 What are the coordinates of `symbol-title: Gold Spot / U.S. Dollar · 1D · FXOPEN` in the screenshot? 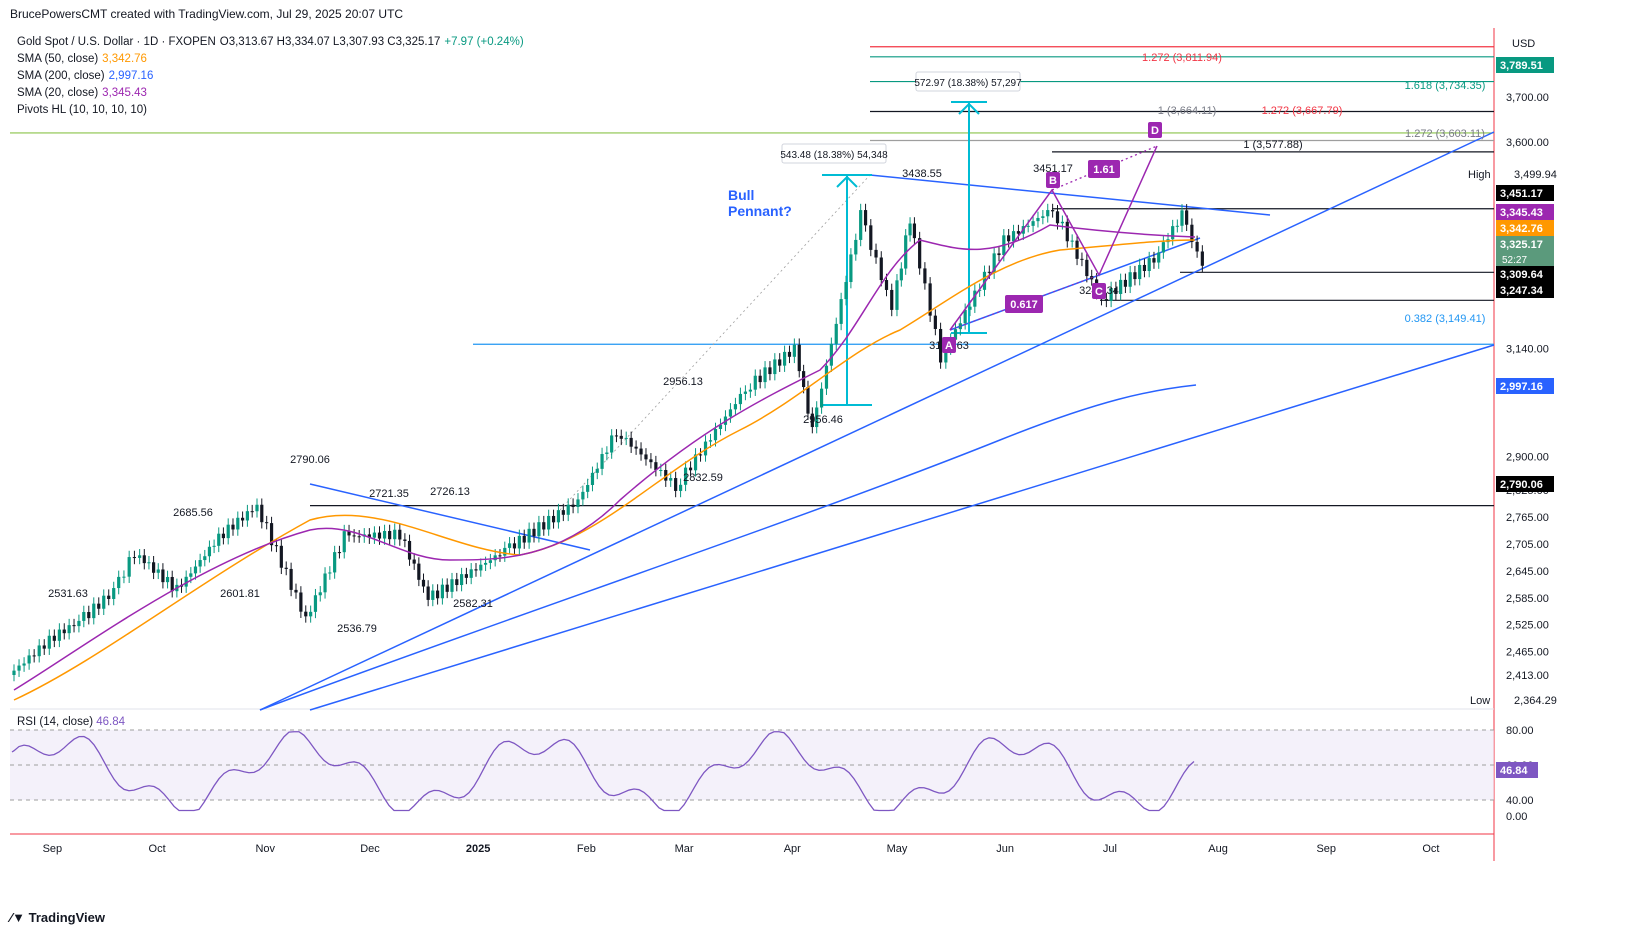 It's located at (116, 42).